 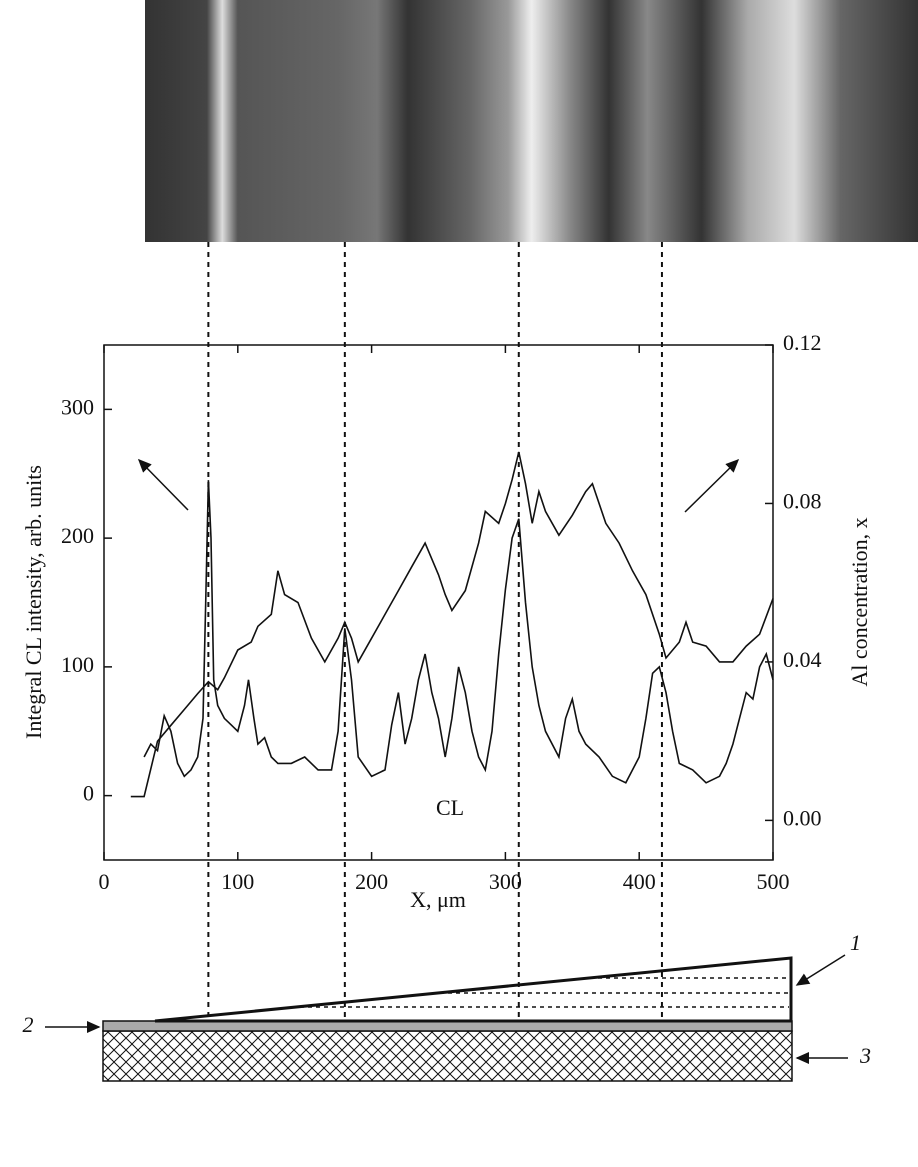 I want to click on label-arrow, so click(x=820, y=970).